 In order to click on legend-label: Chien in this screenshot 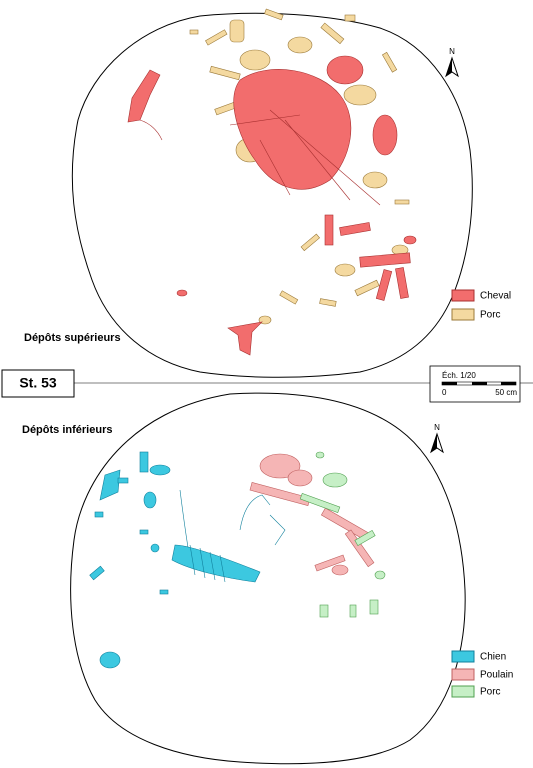, I will do `click(493, 657)`.